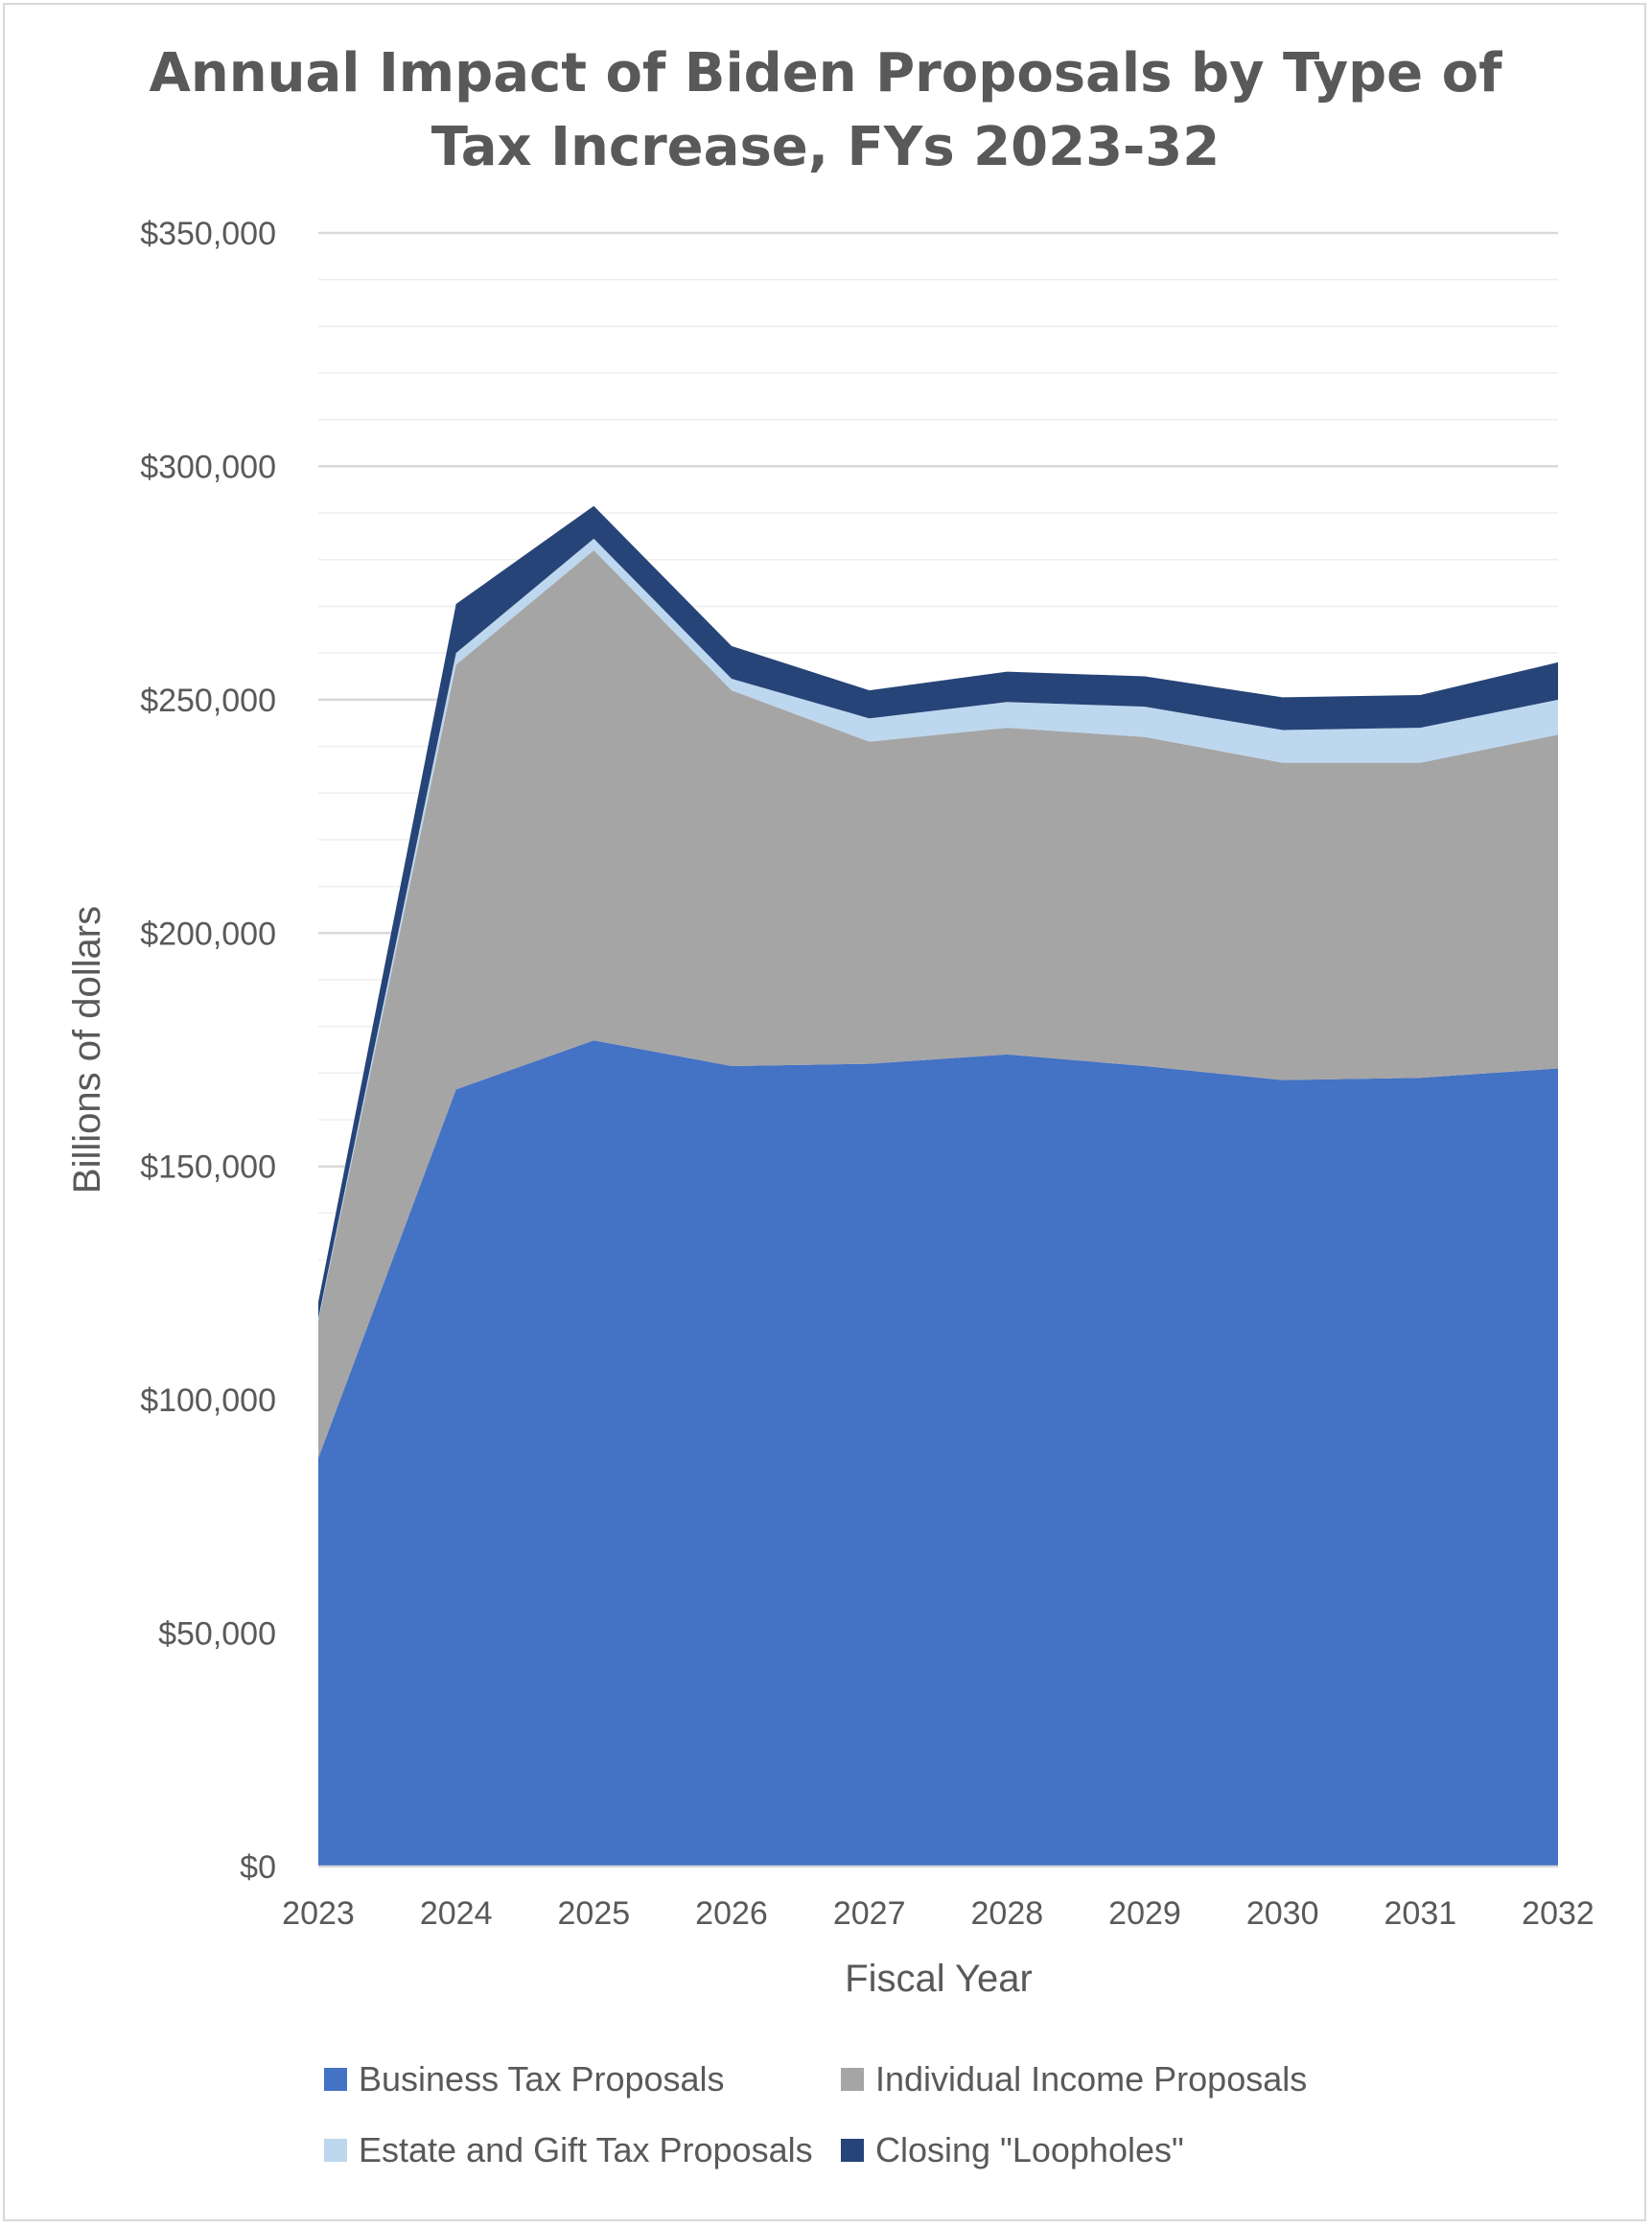 Image resolution: width=1652 pixels, height=2227 pixels. I want to click on y-tick-label: $150,000, so click(208, 1168).